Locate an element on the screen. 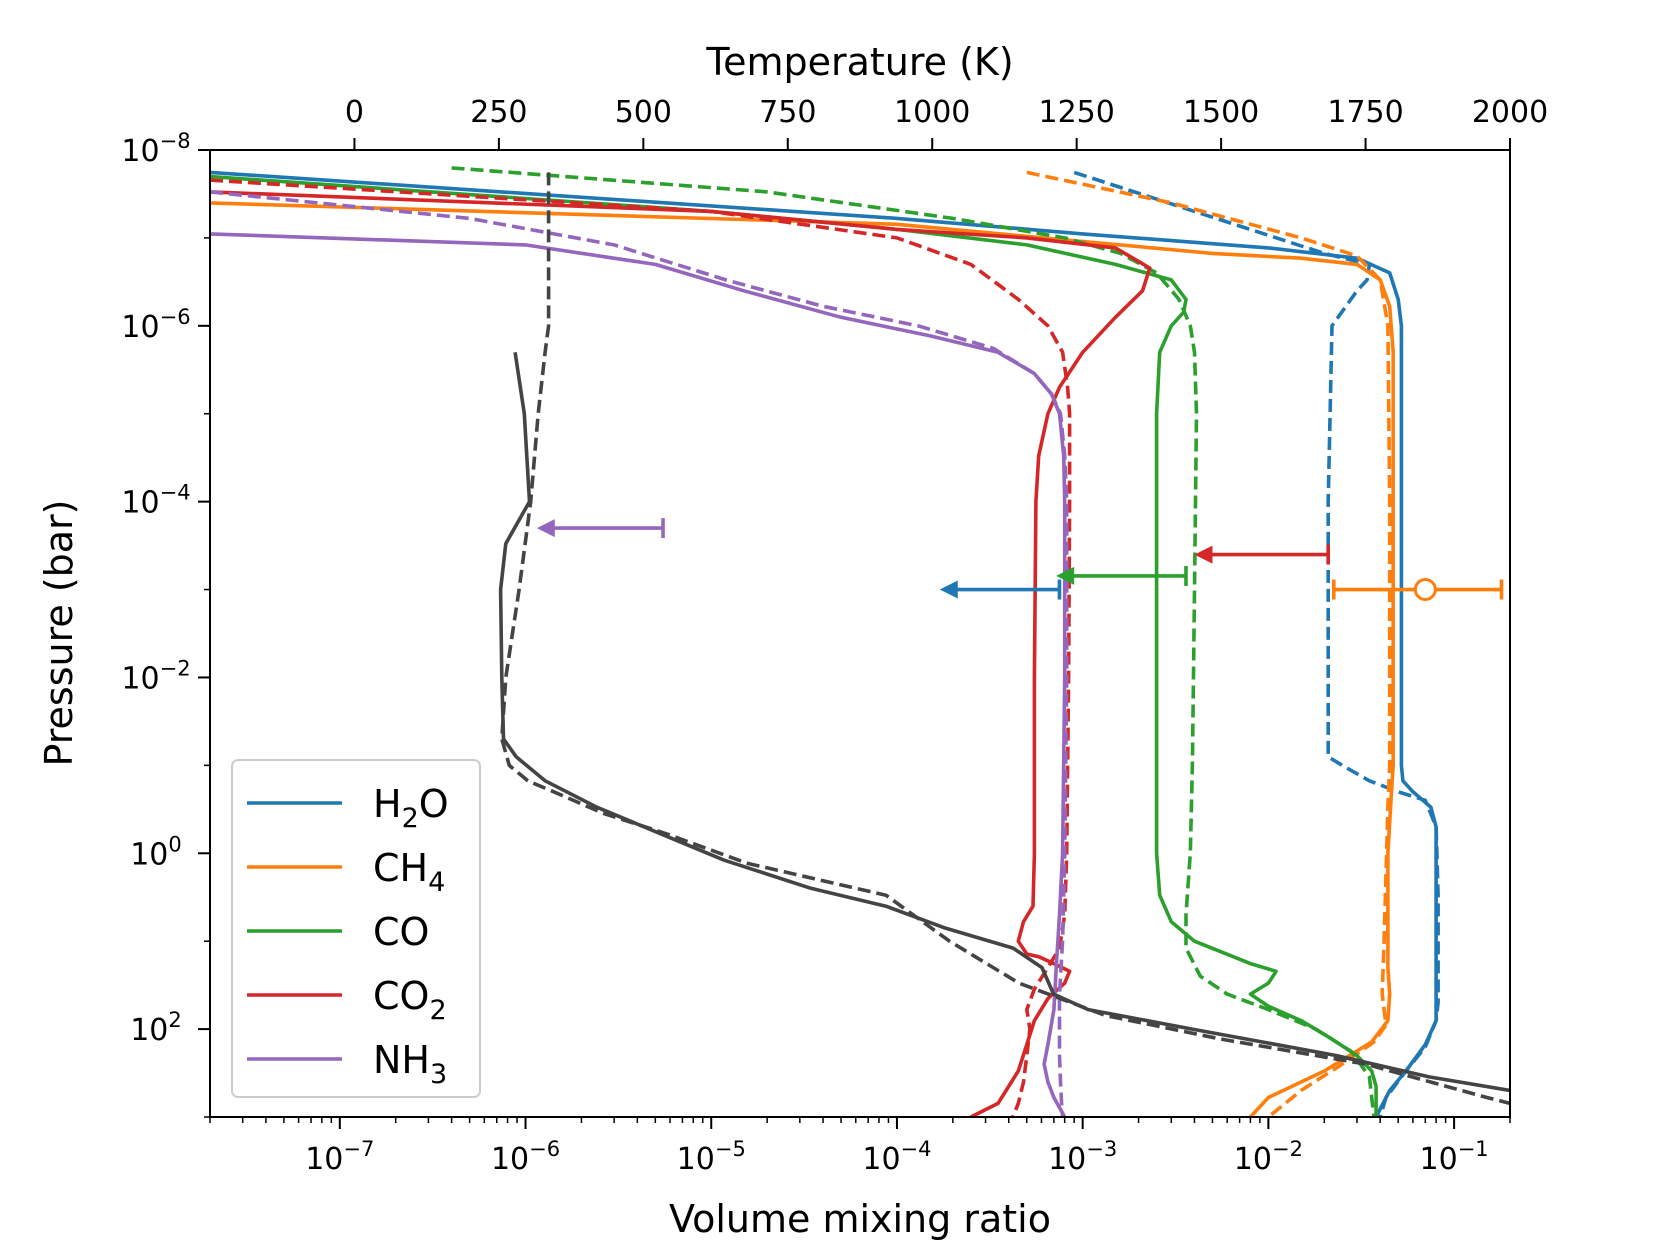  y-tick-label: 10² is located at coordinates (156, 1028).